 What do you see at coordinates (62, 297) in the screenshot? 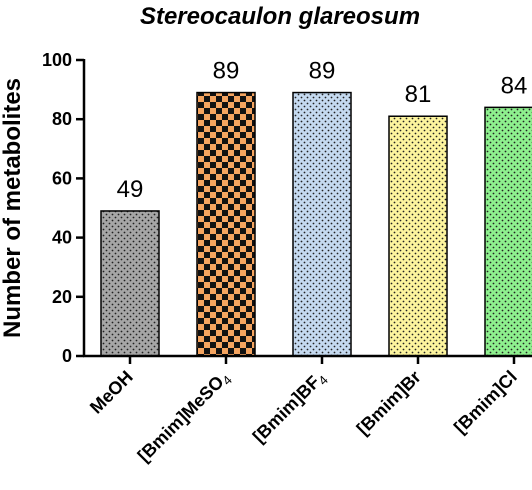
I see `y-tick-label: 20` at bounding box center [62, 297].